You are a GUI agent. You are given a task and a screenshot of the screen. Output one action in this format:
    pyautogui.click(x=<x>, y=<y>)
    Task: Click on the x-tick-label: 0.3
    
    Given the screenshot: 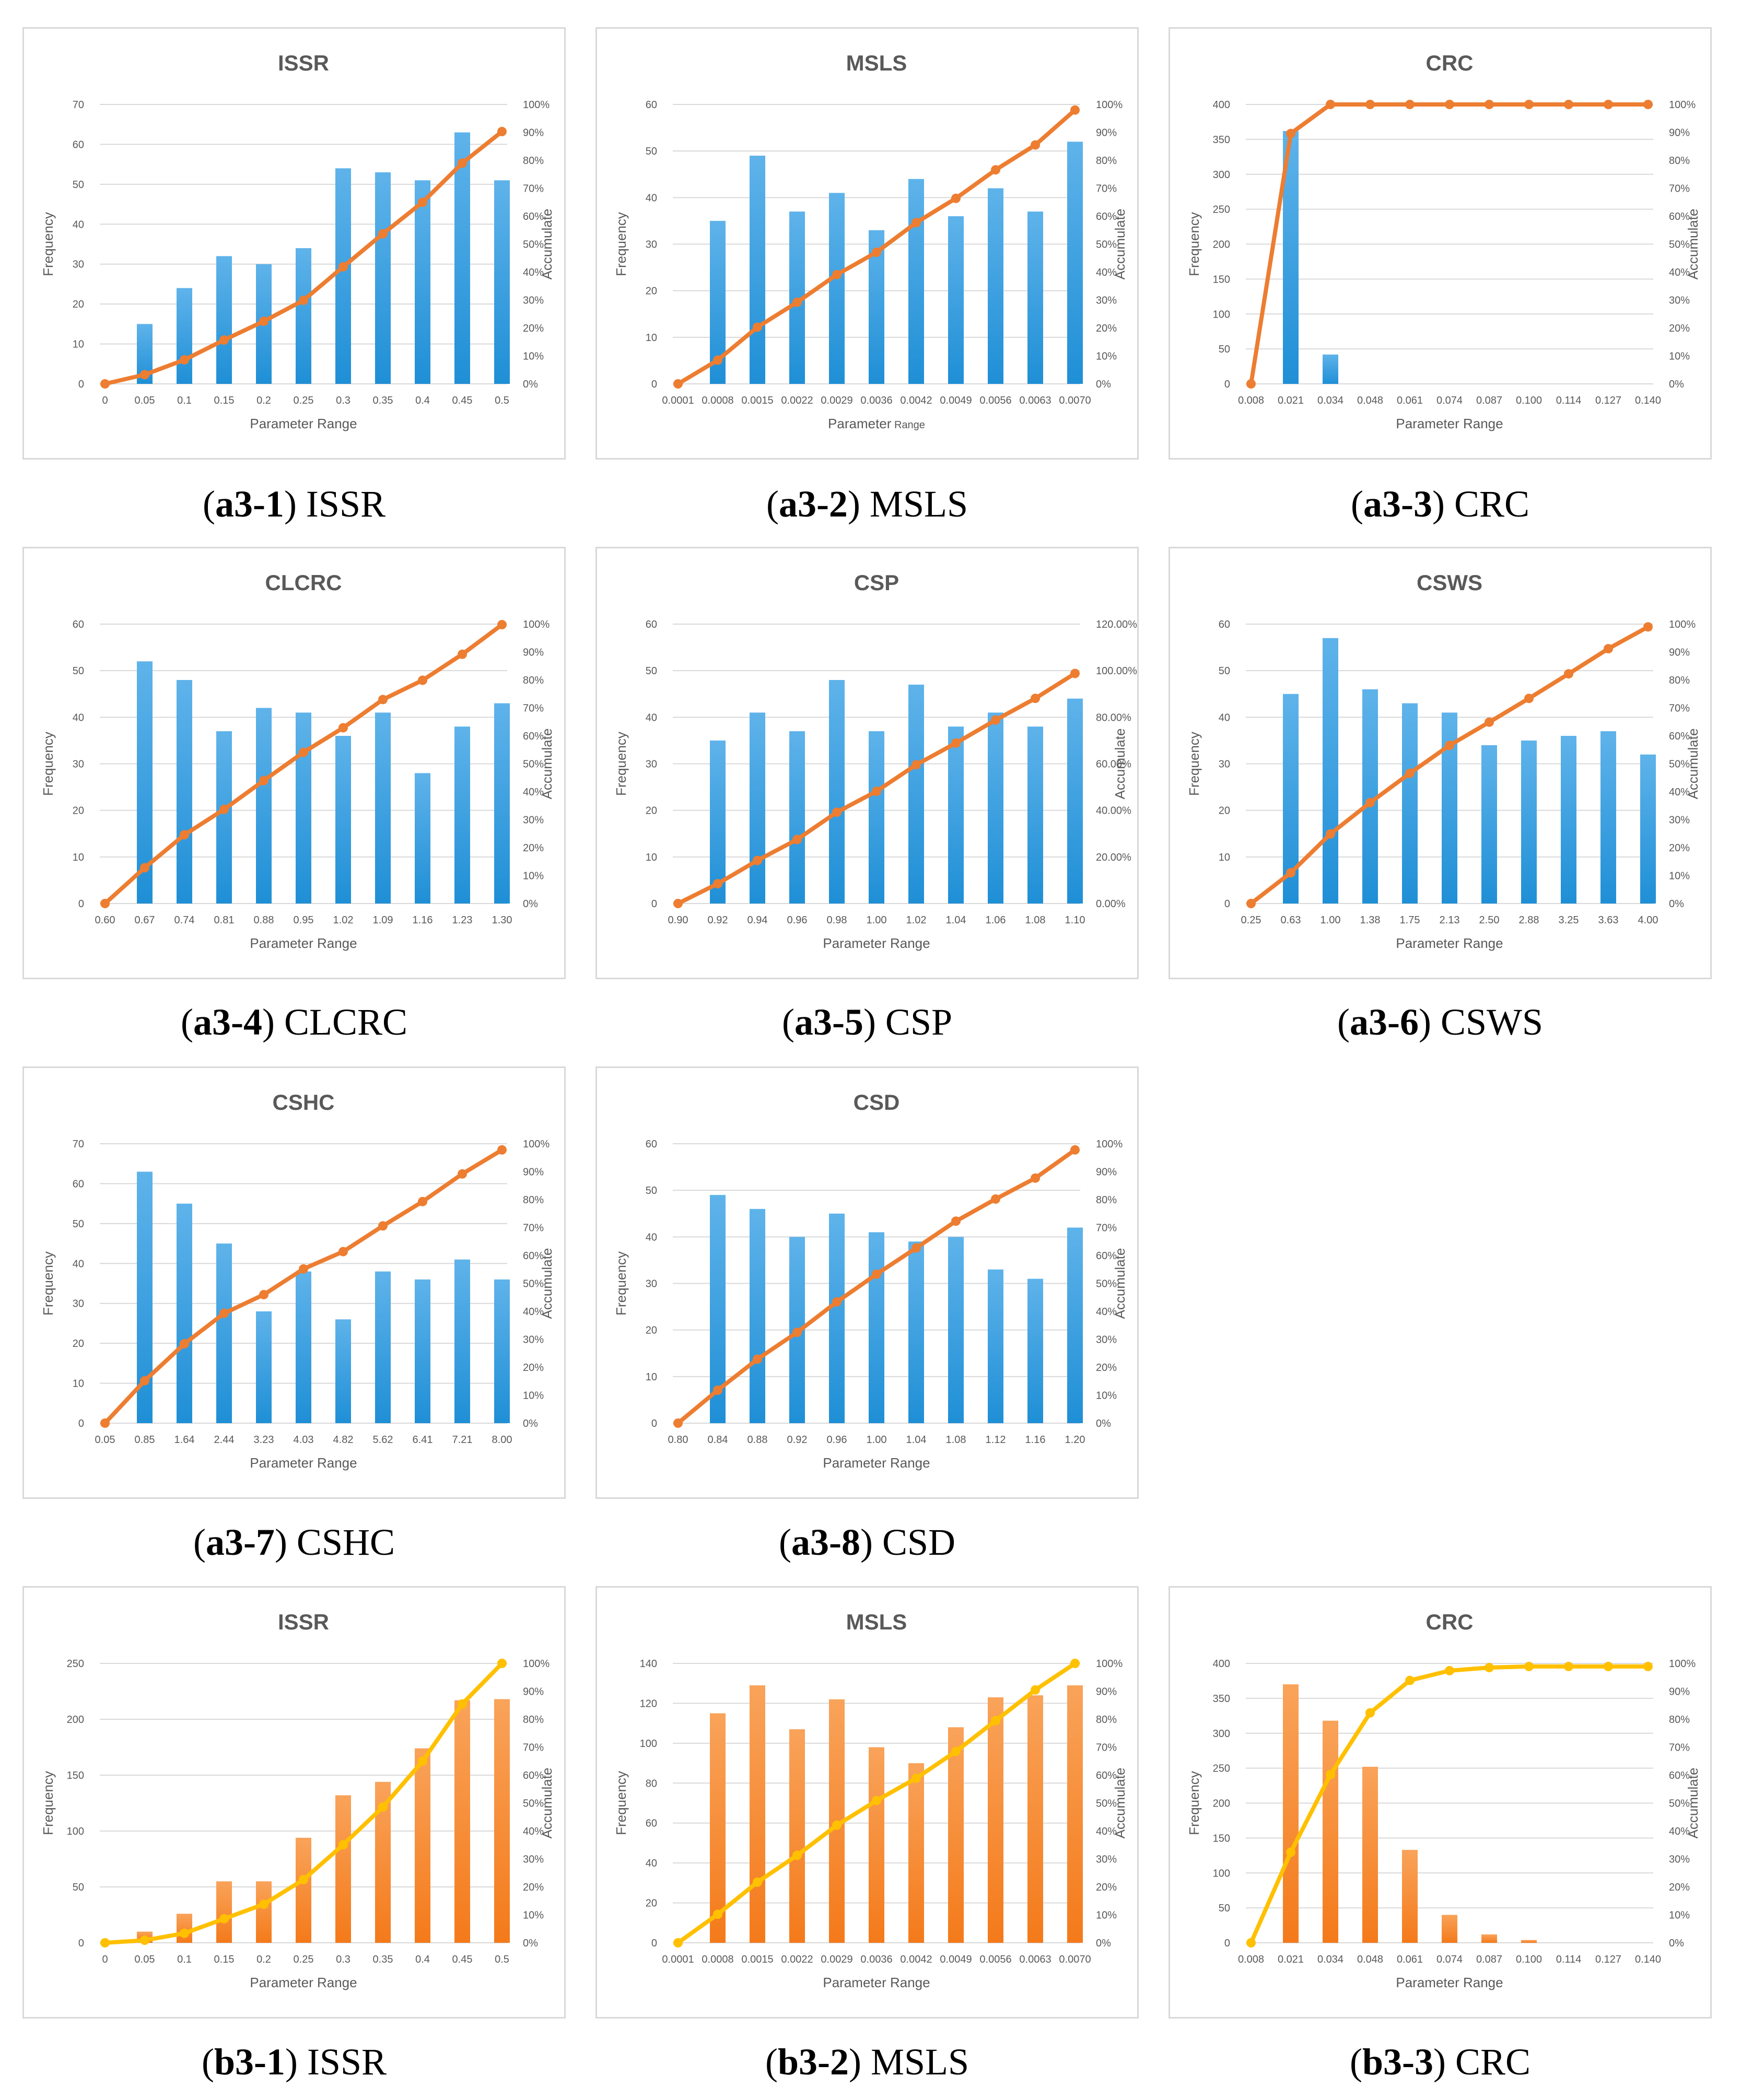 What is the action you would take?
    pyautogui.click(x=343, y=1959)
    